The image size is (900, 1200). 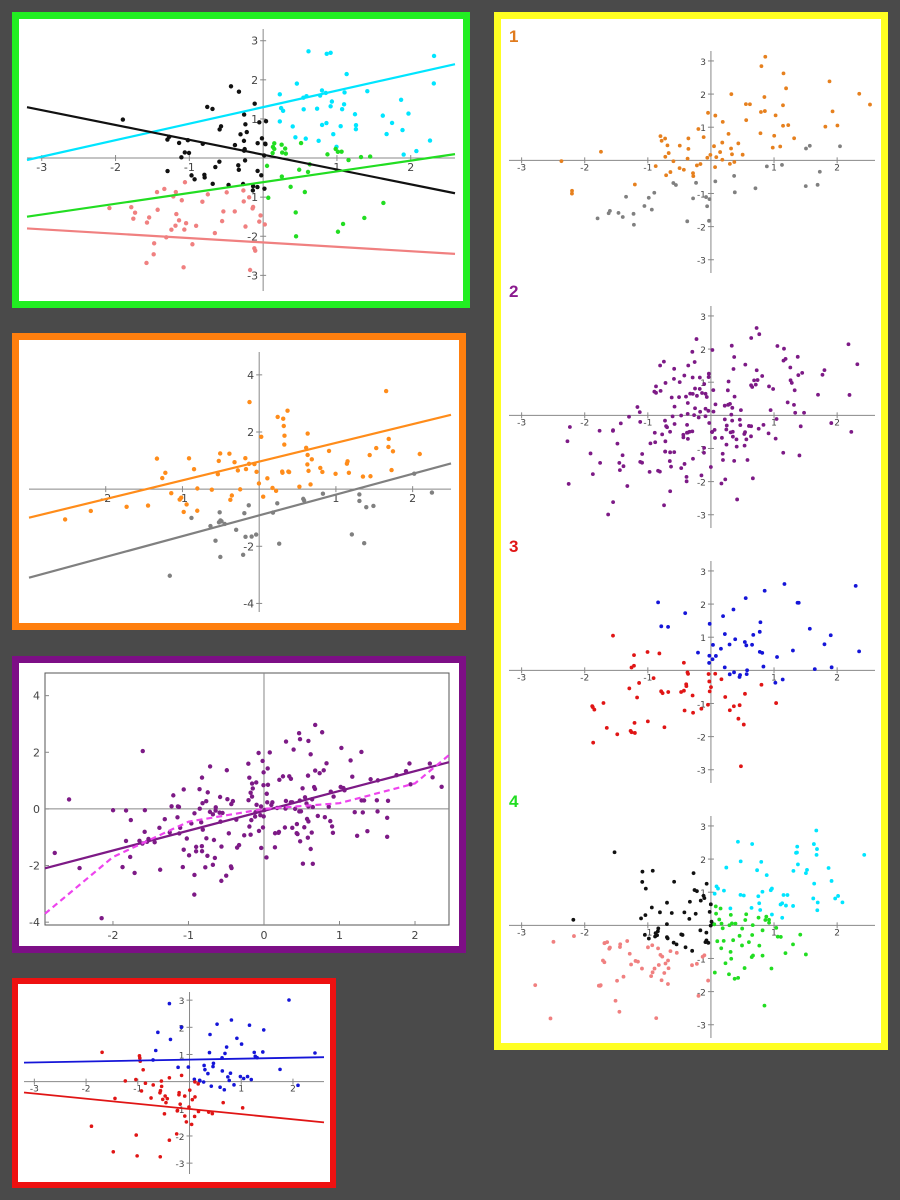 I want to click on x-tick-label: -2, so click(x=584, y=423).